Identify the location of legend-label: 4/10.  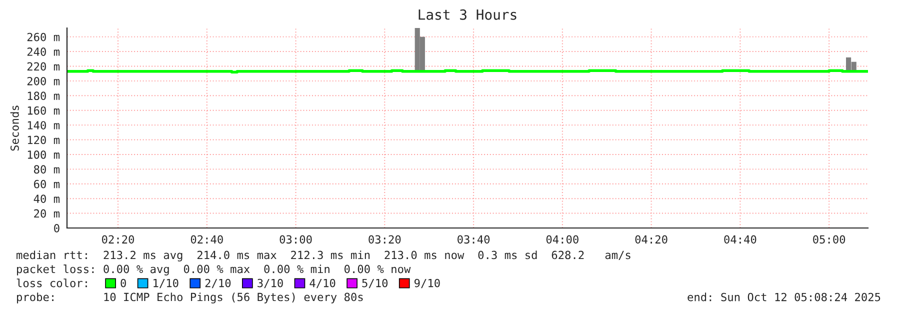
(323, 283).